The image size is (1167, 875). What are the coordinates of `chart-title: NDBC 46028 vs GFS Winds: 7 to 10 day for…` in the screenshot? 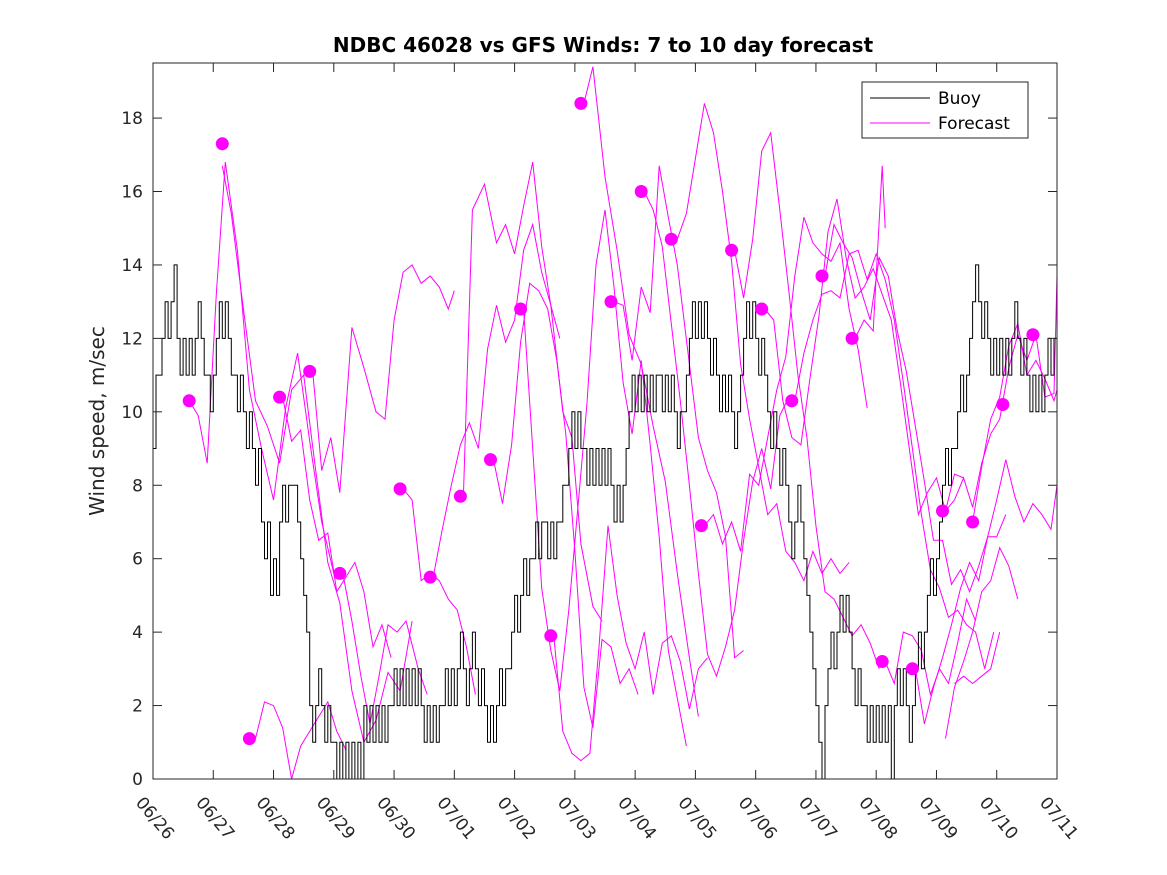 It's located at (603, 45).